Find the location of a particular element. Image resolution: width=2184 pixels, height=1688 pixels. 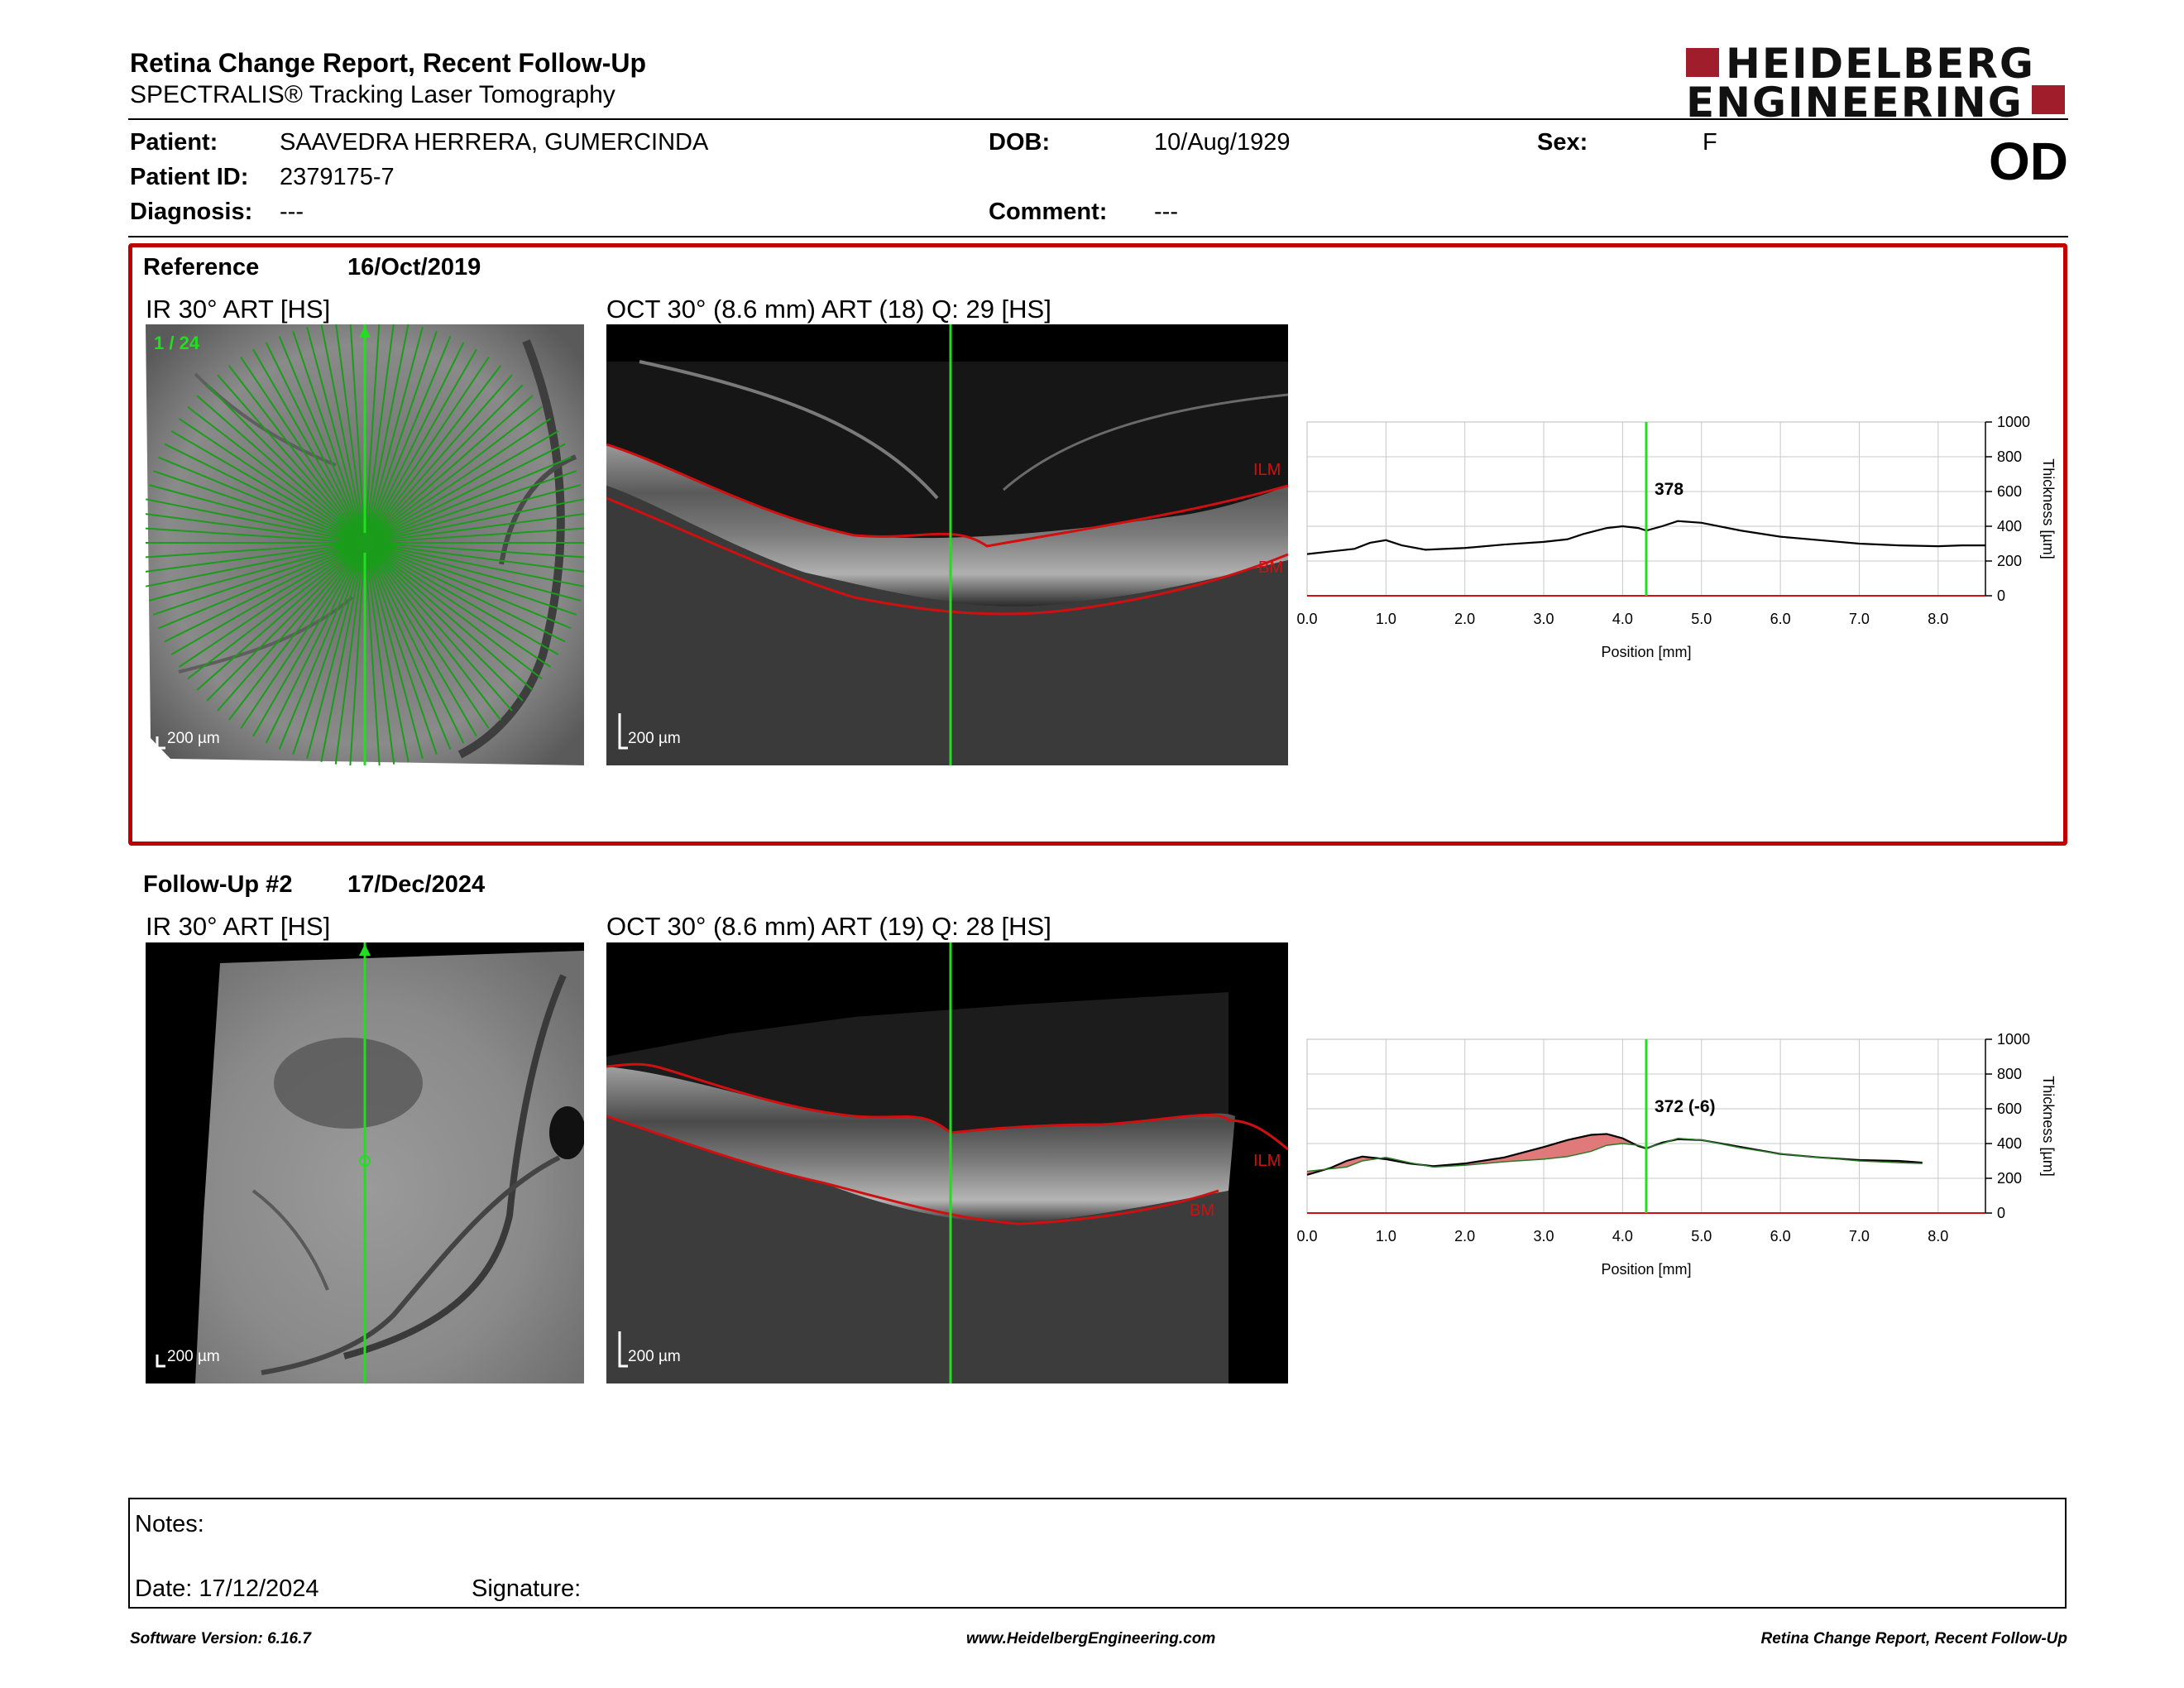

followup-oct-image: ILM BM 200 µm is located at coordinates (947, 1162).